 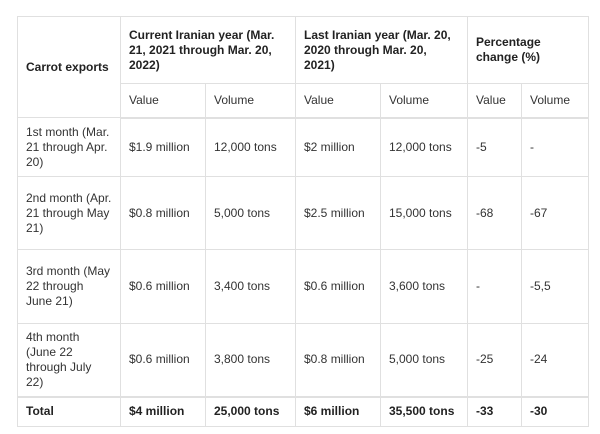 I want to click on total-cell: $6 million, so click(x=338, y=411).